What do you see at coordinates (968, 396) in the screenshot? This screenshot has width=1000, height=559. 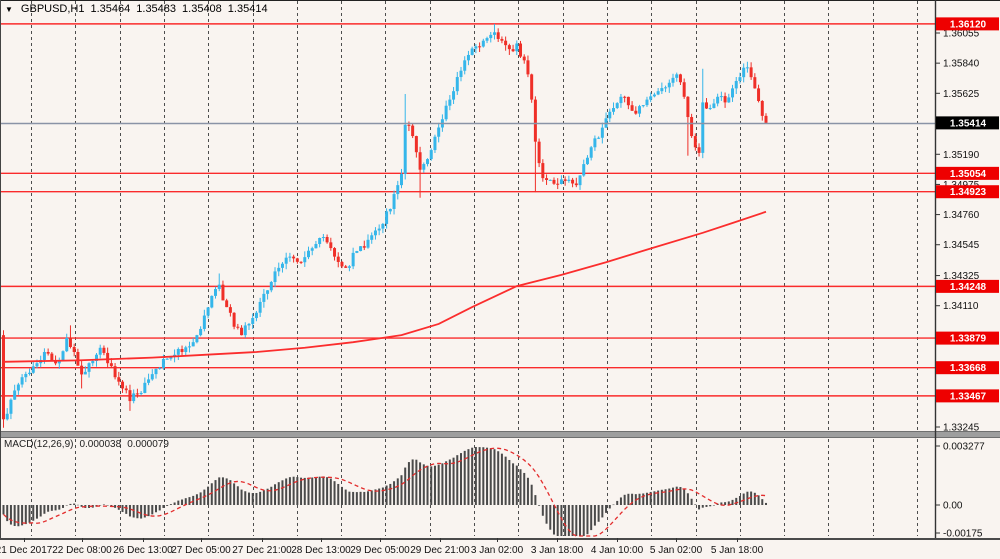 I see `price-badge-label: 1.33467` at bounding box center [968, 396].